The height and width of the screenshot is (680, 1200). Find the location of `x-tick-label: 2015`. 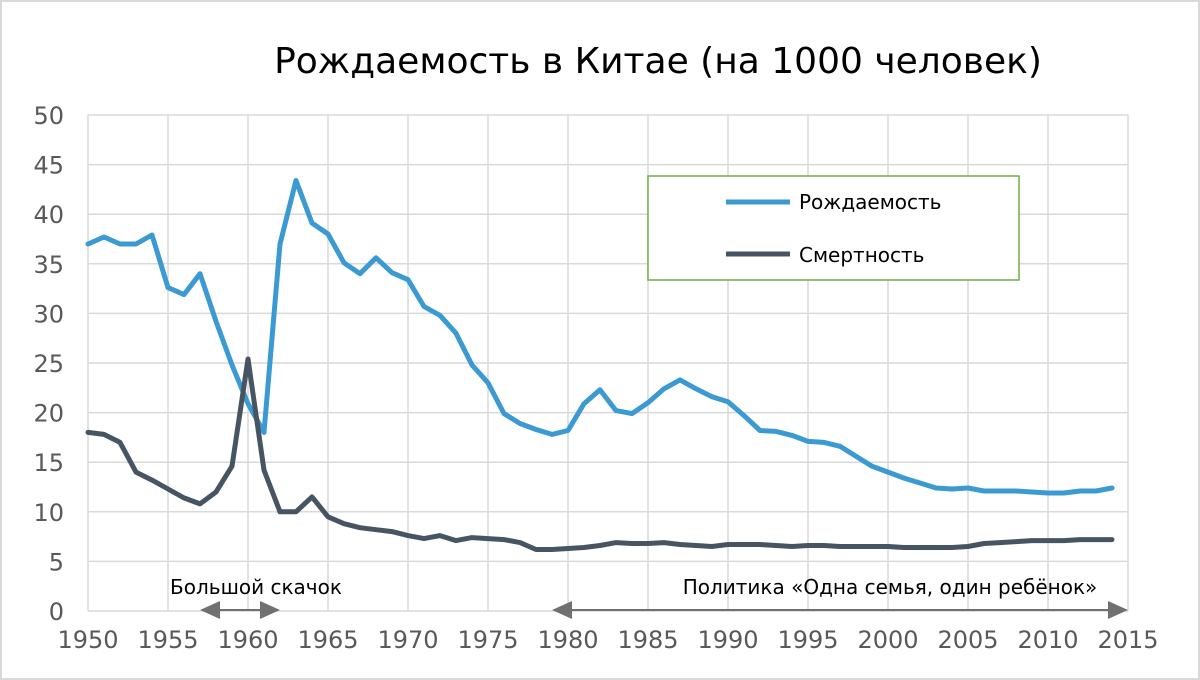

x-tick-label: 2015 is located at coordinates (1127, 640).